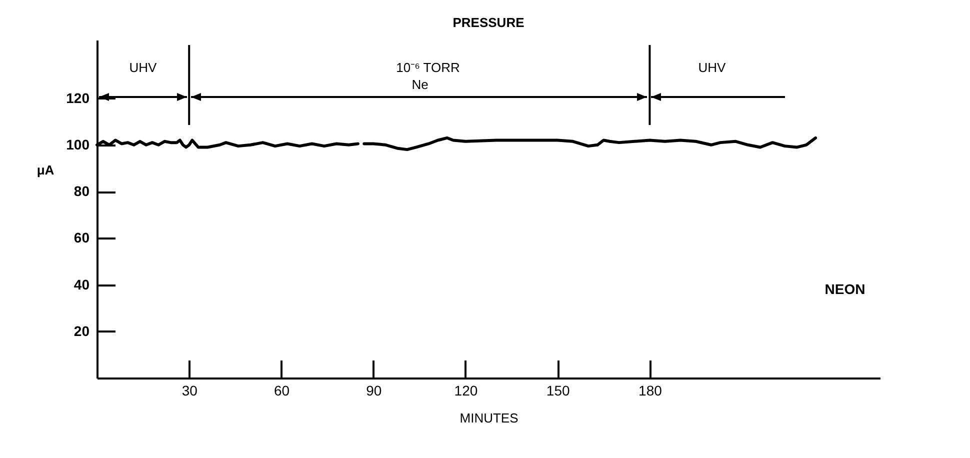 The image size is (970, 458). What do you see at coordinates (78, 98) in the screenshot?
I see `y-tick-label: 120` at bounding box center [78, 98].